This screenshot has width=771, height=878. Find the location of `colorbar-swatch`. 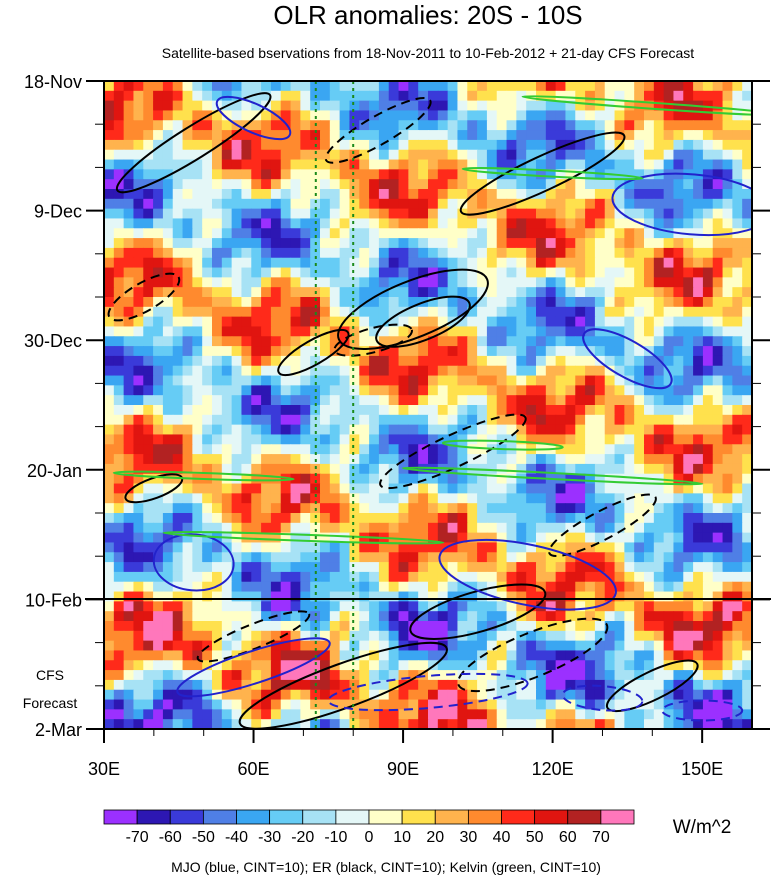

colorbar-swatch is located at coordinates (385, 817).